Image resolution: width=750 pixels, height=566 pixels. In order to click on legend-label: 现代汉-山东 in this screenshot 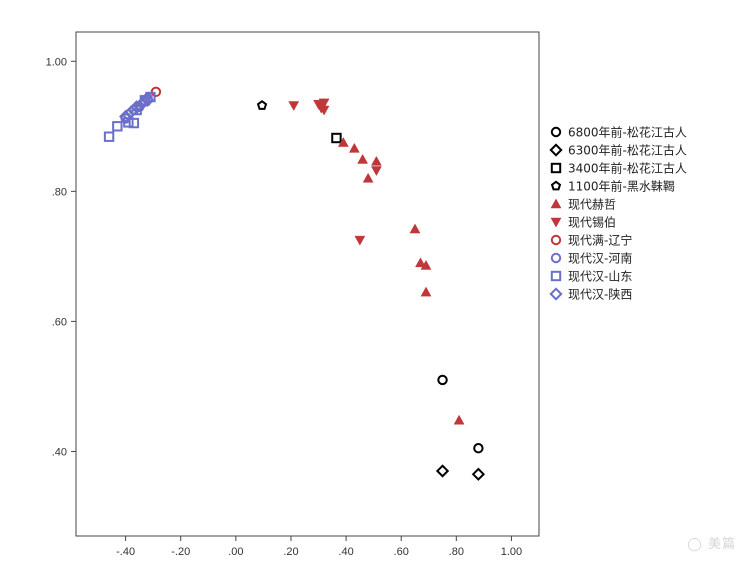, I will do `click(600, 277)`.